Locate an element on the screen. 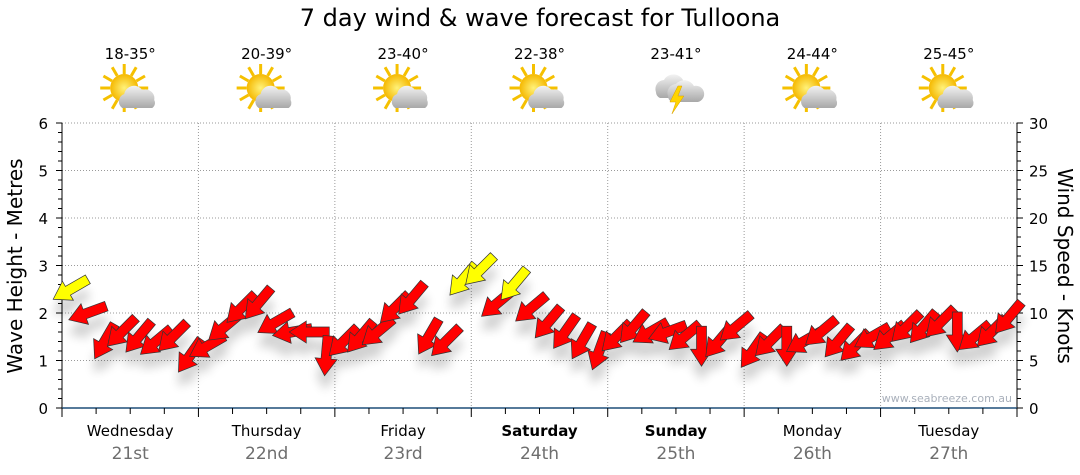 Image resolution: width=1080 pixels, height=475 pixels. y-tick-label-right: 15 is located at coordinates (1038, 267).